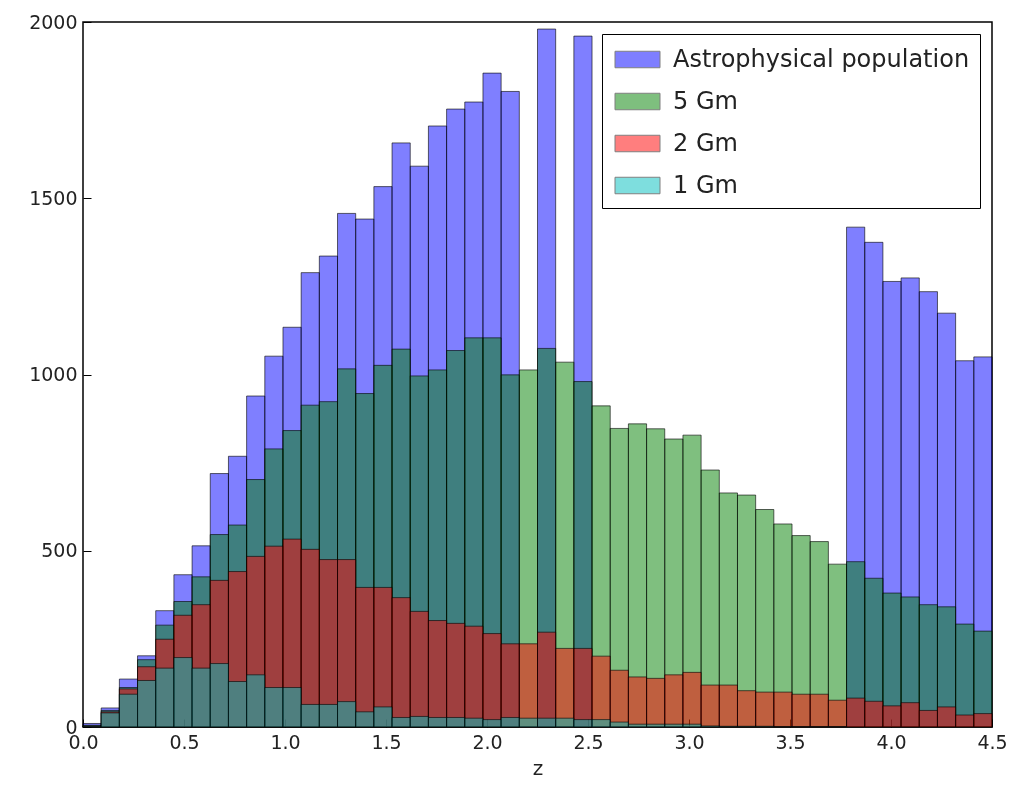 This screenshot has width=1014, height=800. Describe the element at coordinates (386, 741) in the screenshot. I see `x-tick-label: 1.5` at that location.